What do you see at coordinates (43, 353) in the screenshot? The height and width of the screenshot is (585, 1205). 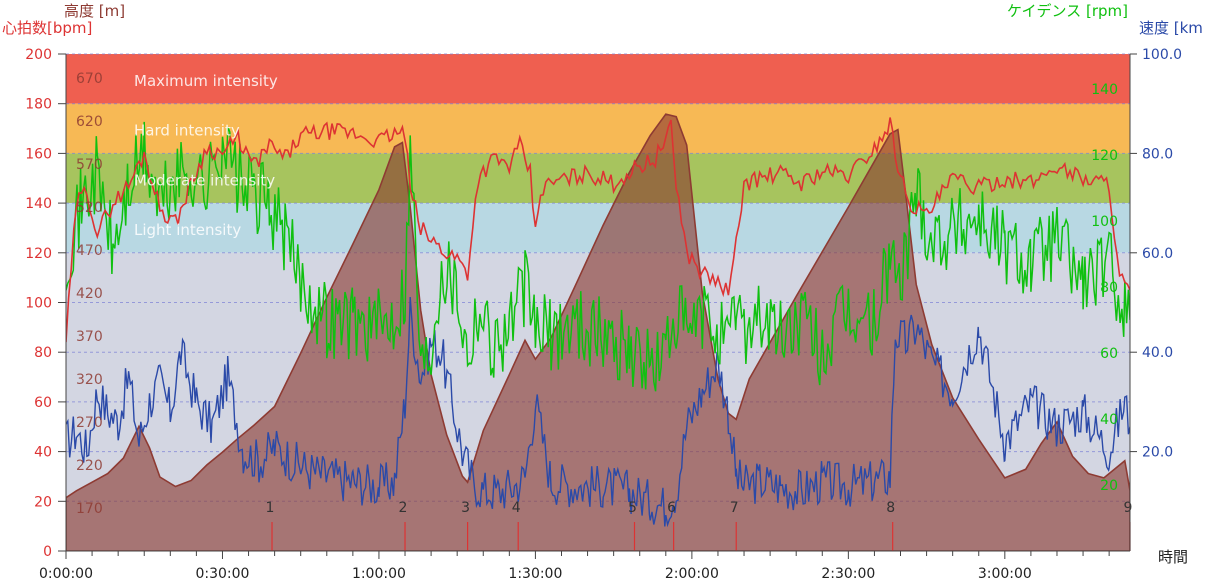 I see `heart-rate-tick-label: 80` at bounding box center [43, 353].